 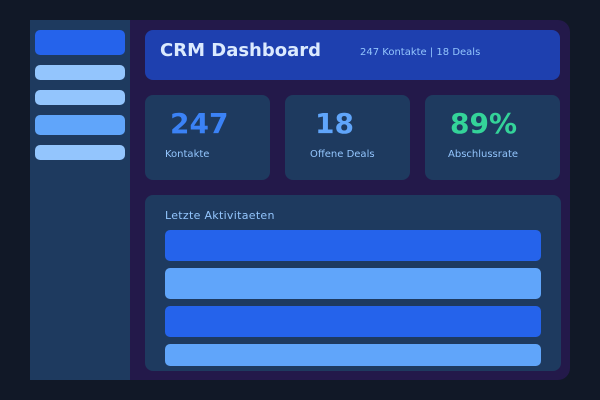 I want to click on stat-label: Offene Deals, so click(x=342, y=154).